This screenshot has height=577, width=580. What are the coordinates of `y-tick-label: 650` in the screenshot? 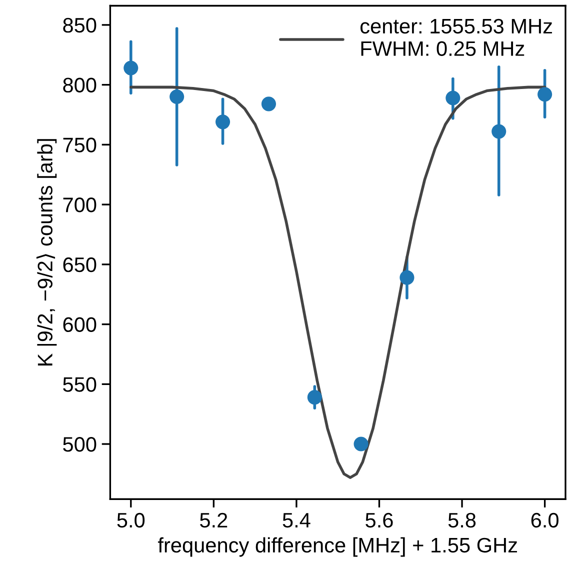 It's located at (79, 264).